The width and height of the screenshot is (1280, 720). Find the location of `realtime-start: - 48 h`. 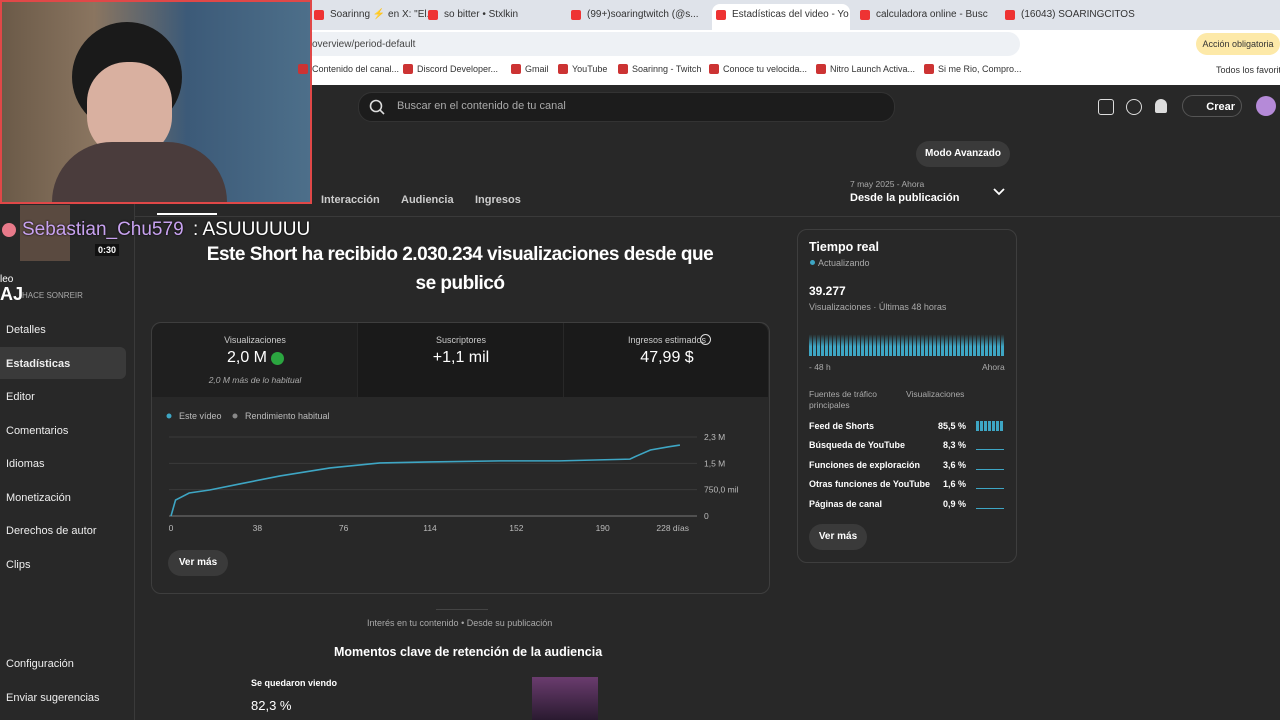

realtime-start: - 48 h is located at coordinates (820, 367).